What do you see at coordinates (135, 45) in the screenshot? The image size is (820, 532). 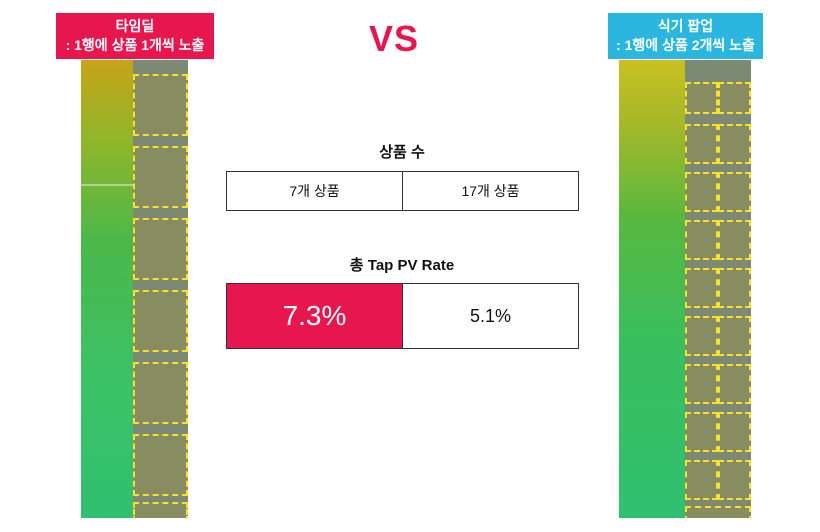 I see `timedeal-subtitle: : 1행에 상품 1개씩 노출` at bounding box center [135, 45].